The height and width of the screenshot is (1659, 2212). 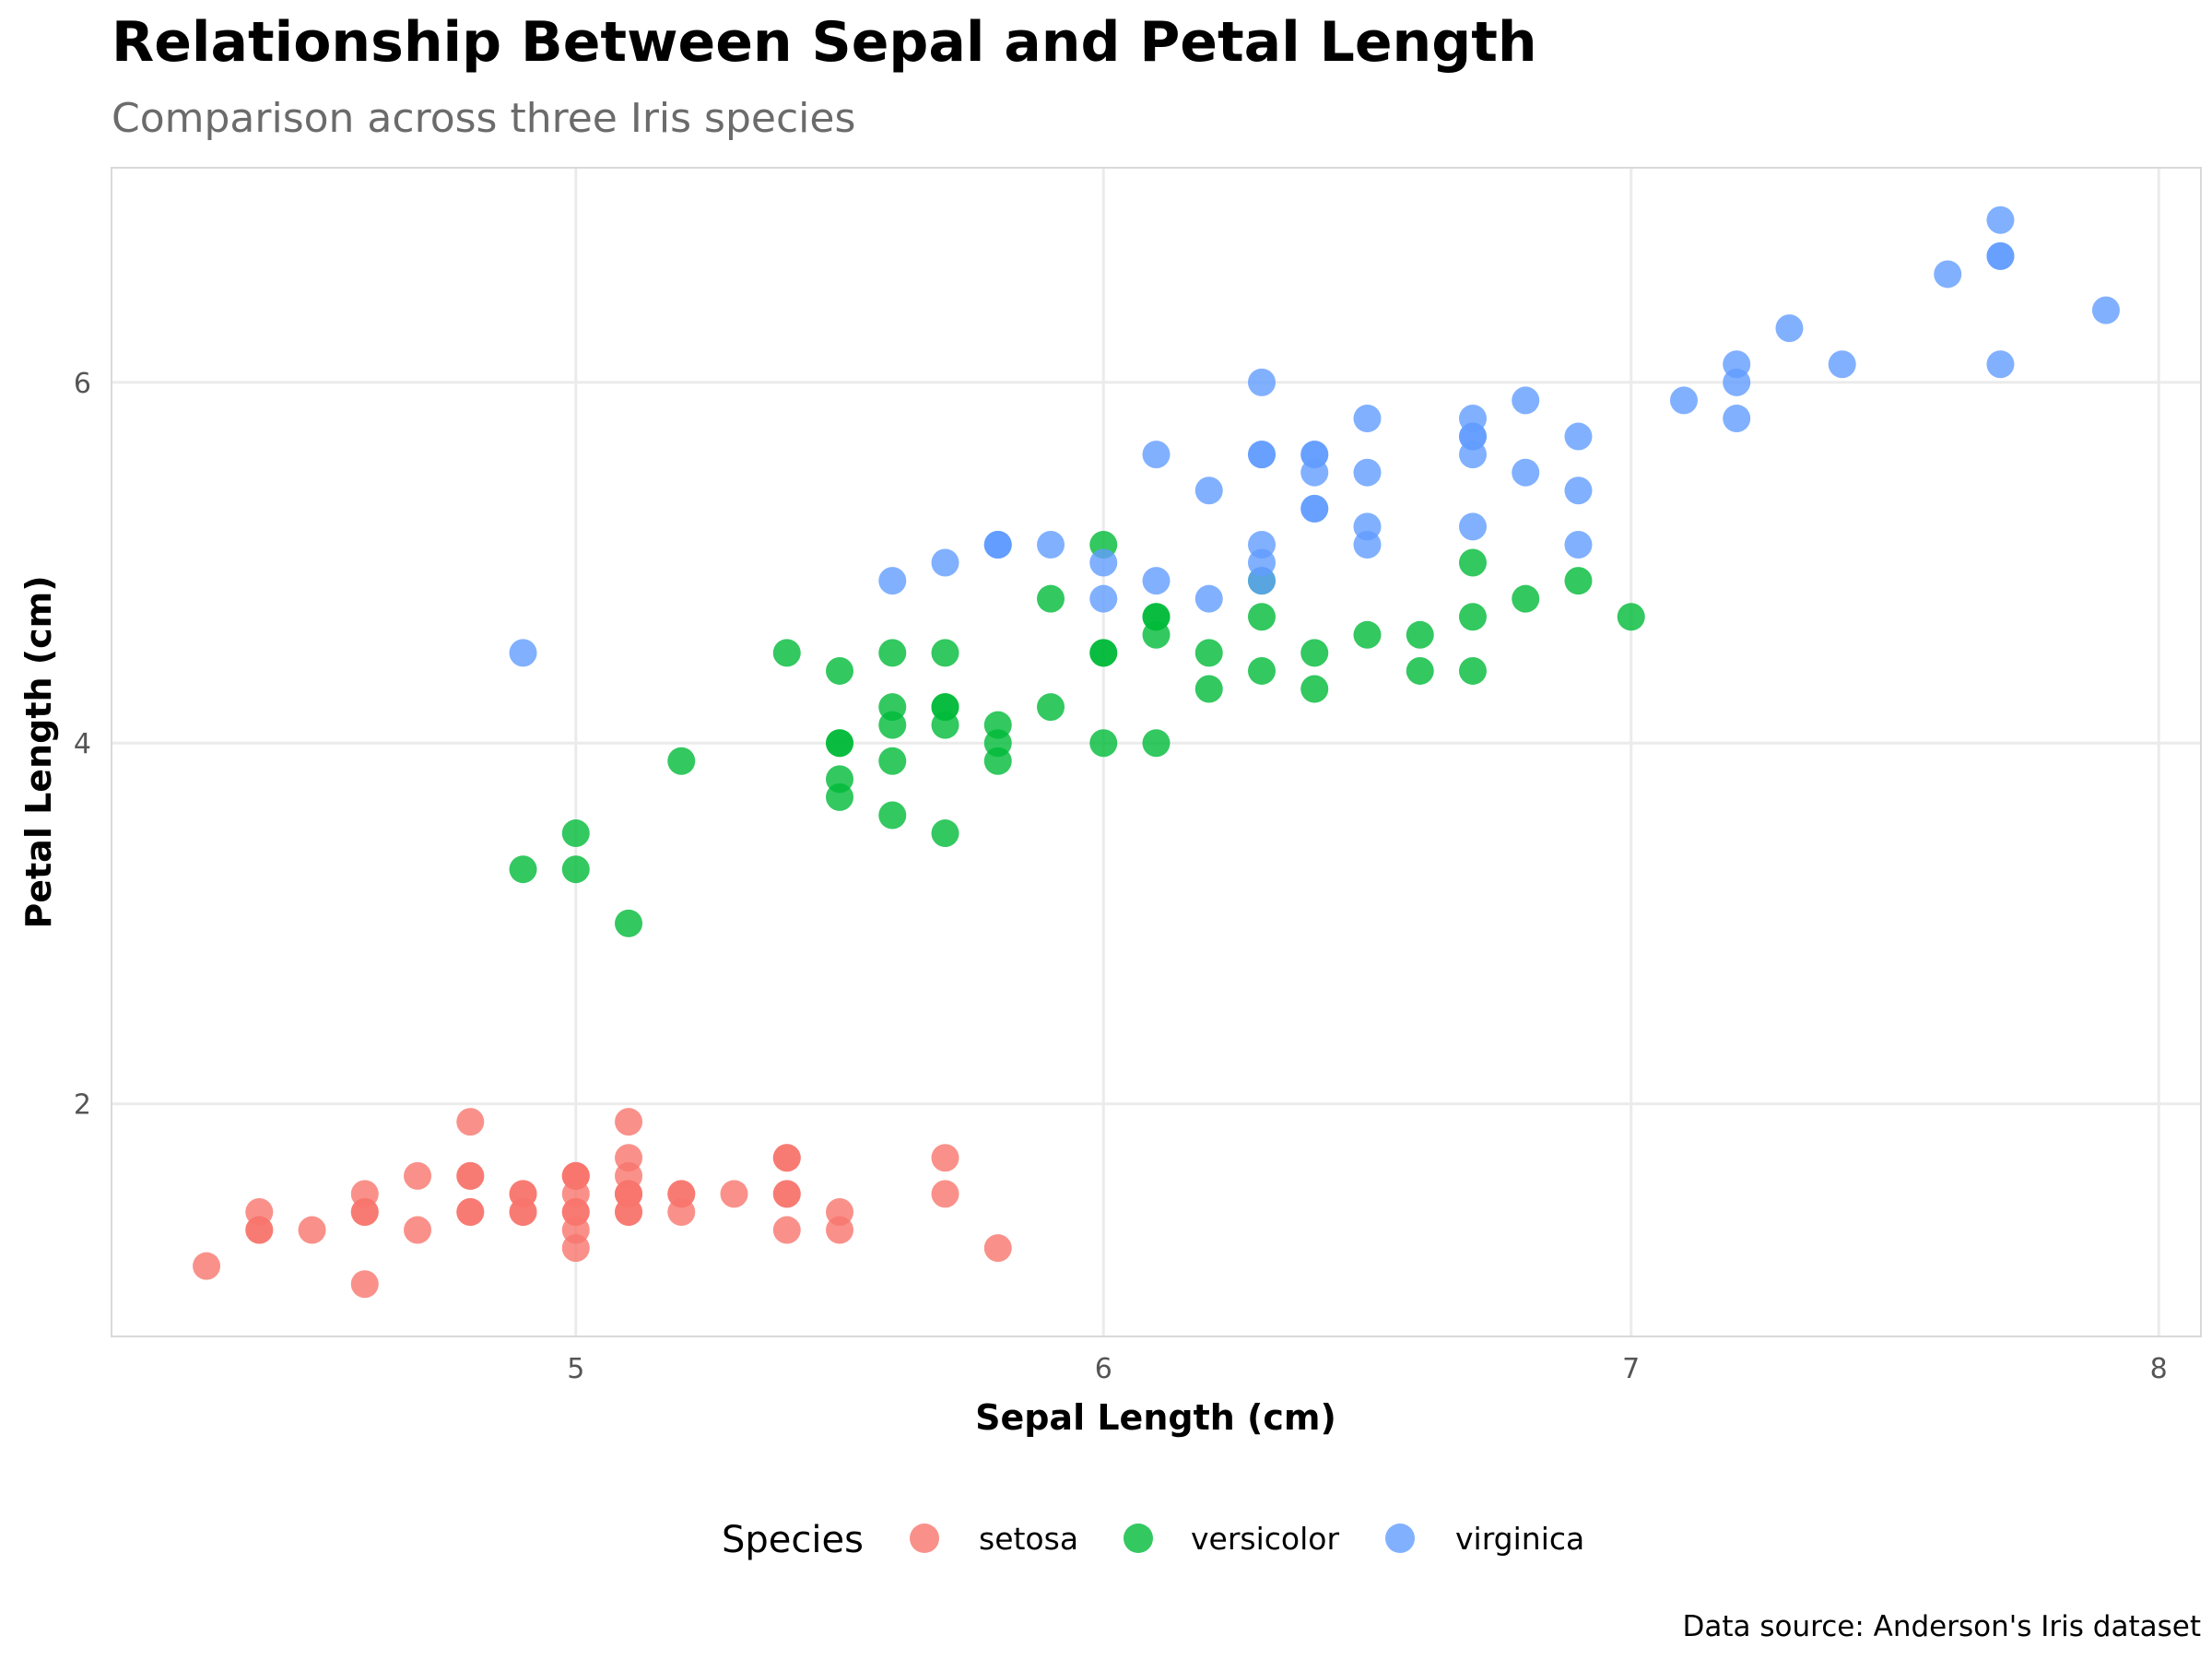 I want to click on x-tick-label: 5, so click(x=575, y=1369).